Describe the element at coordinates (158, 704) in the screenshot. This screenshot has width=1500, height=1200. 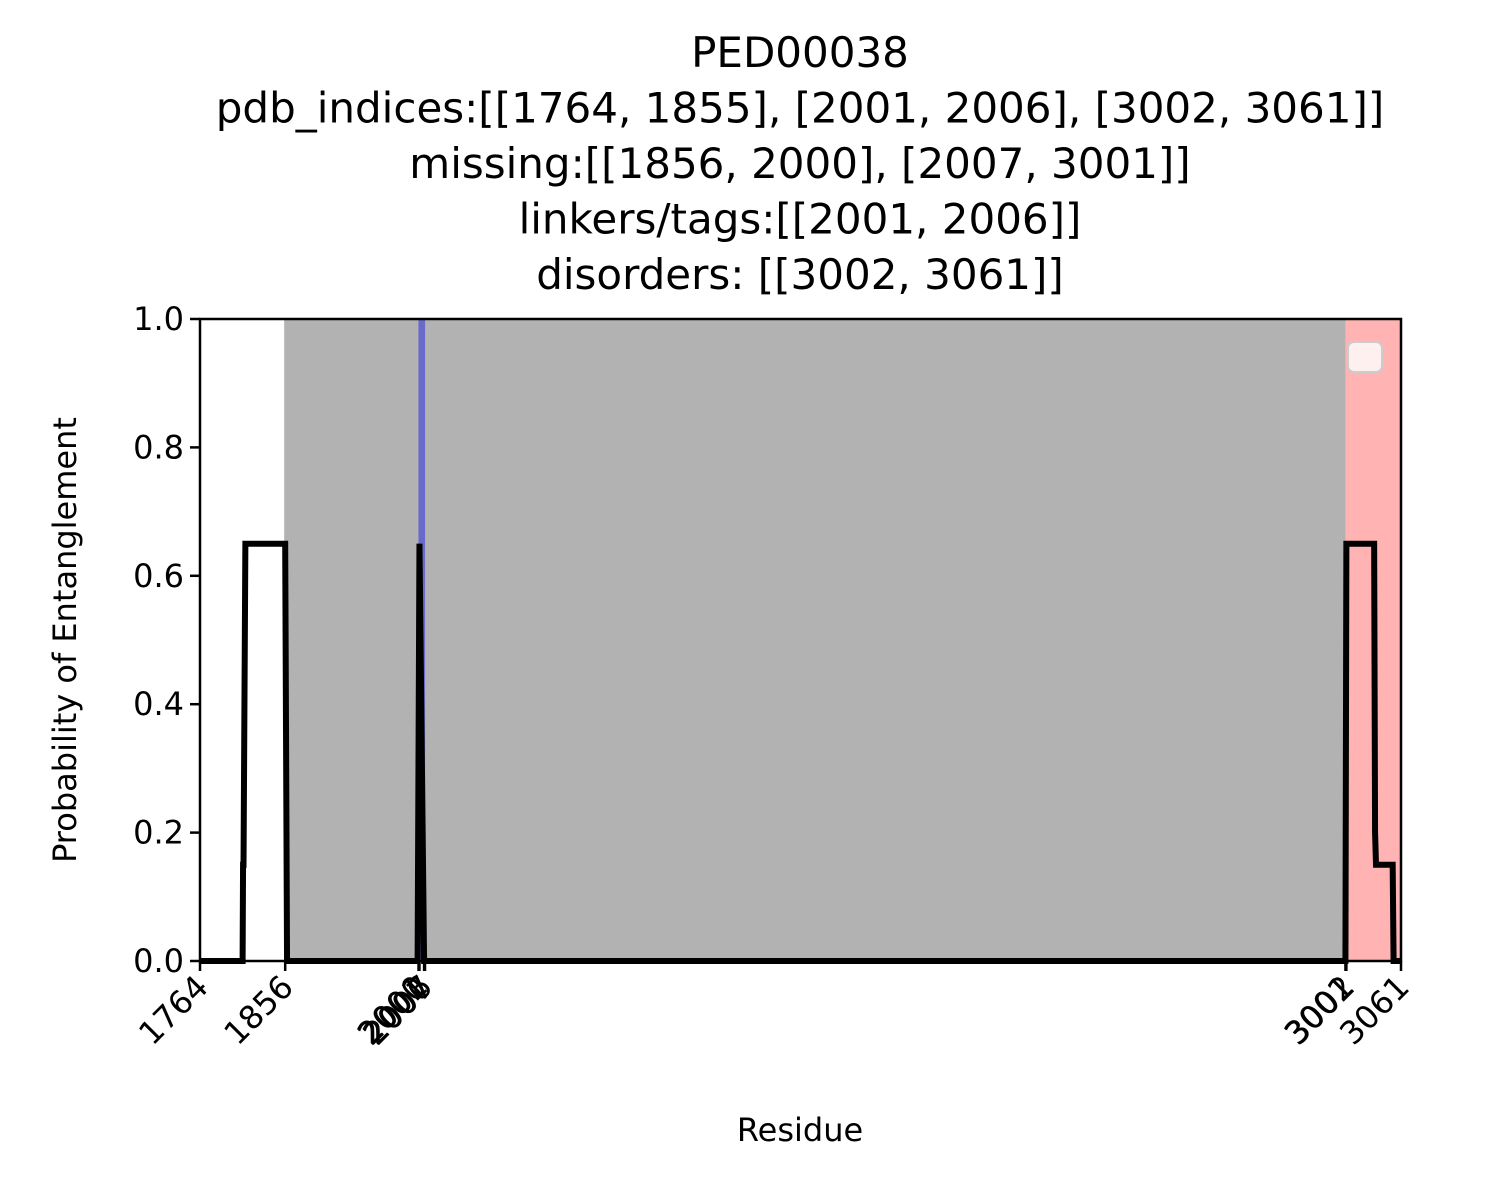
I see `y-tick-label: 0.4` at that location.